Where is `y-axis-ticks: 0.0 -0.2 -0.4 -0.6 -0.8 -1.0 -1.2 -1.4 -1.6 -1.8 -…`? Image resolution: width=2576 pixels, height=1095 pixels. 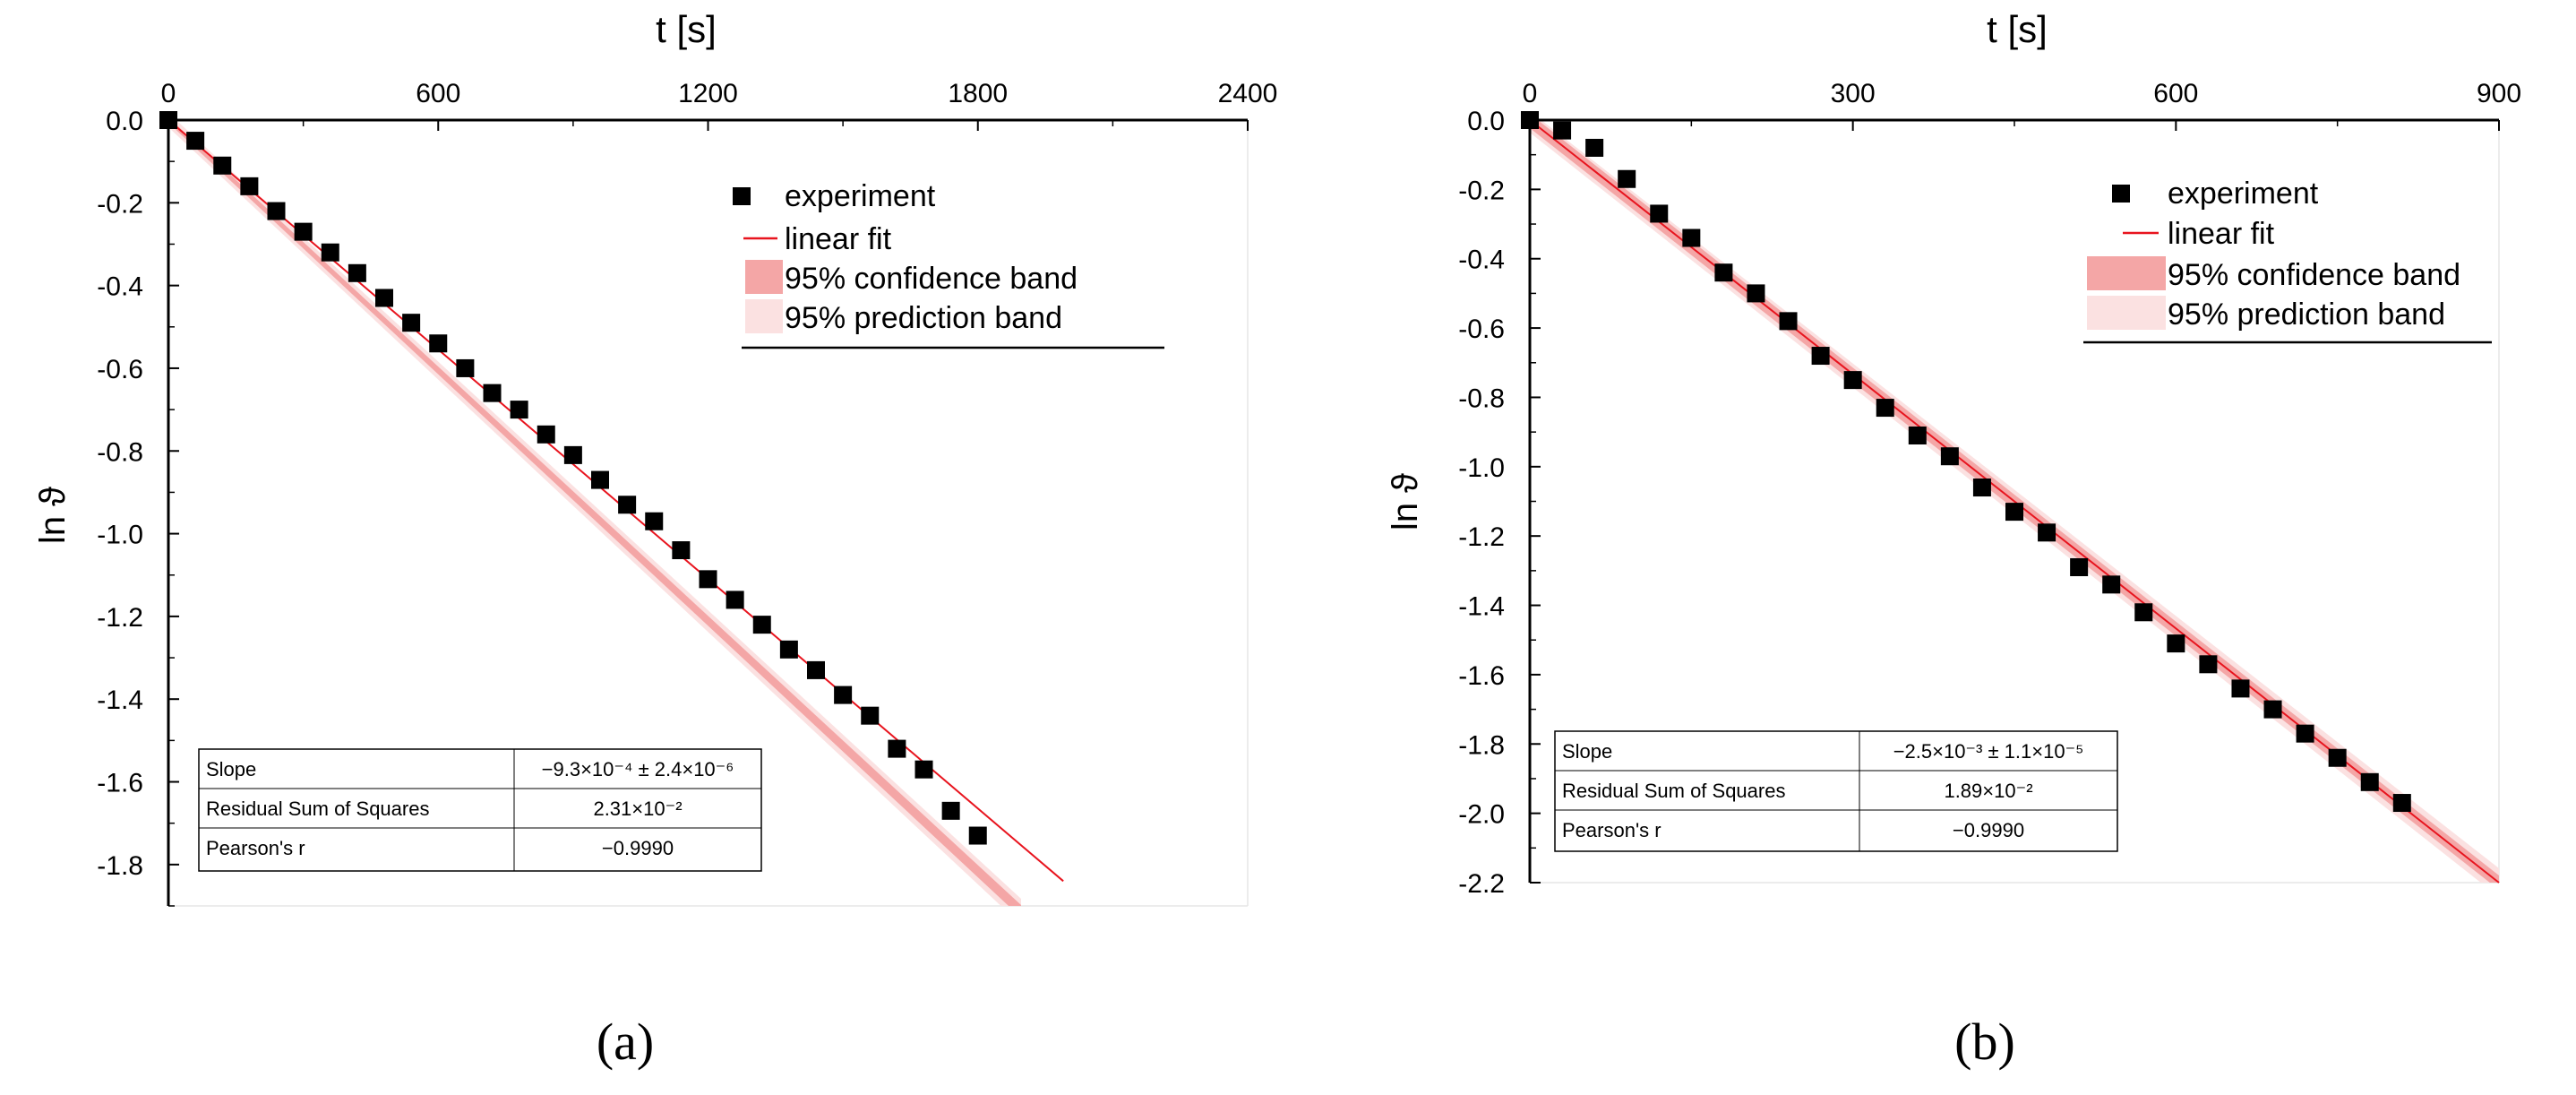
y-axis-ticks: 0.0 -0.2 -0.4 -0.6 -0.8 -1.0 -1.2 -1.4 -1.6 -1.8 -… is located at coordinates (1499, 503).